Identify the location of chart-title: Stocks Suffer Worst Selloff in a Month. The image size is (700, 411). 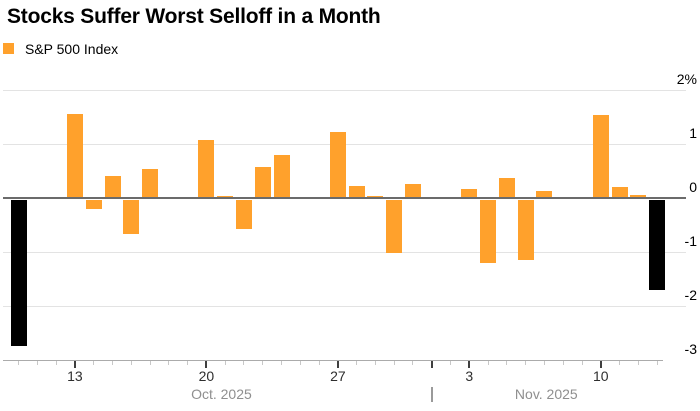
(194, 16).